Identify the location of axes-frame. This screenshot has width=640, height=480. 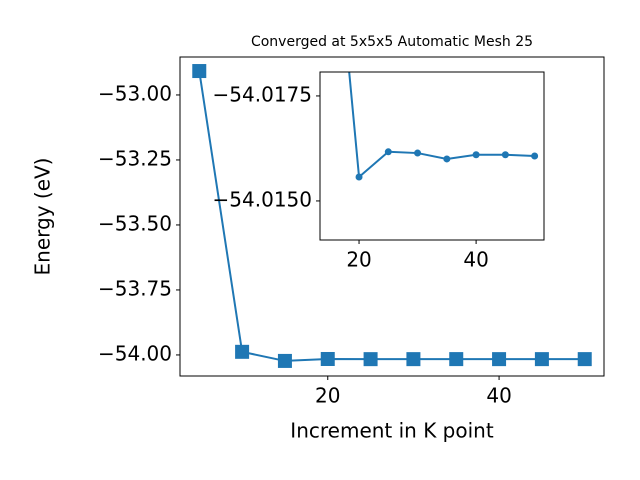
(432, 156).